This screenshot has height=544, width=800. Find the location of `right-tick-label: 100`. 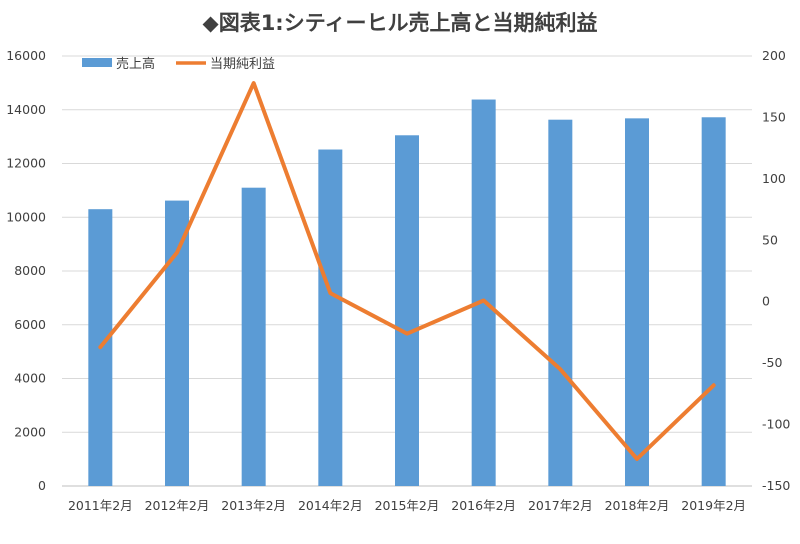

right-tick-label: 100 is located at coordinates (774, 178).